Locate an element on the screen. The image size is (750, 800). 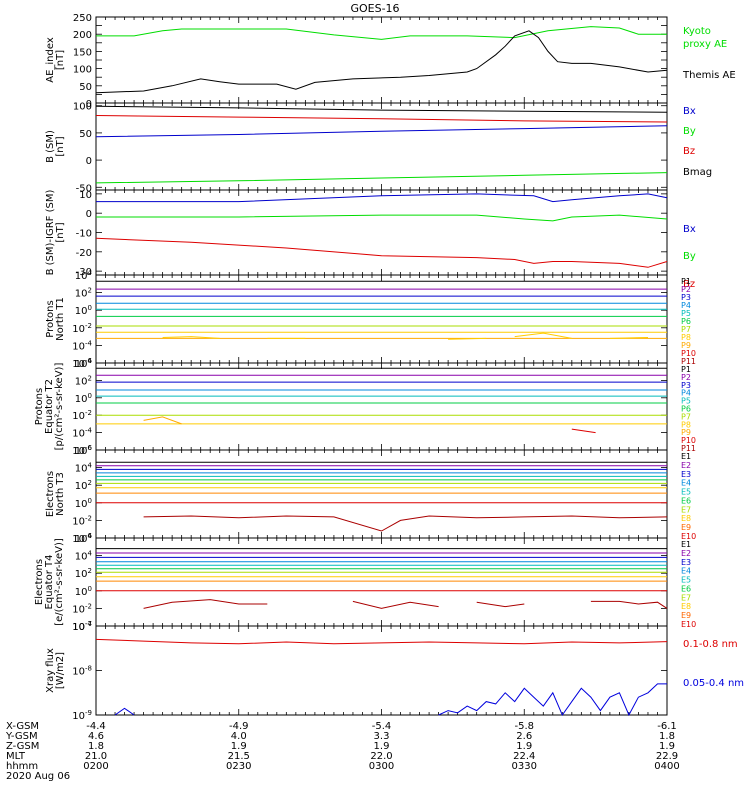
footer-value: 0300 is located at coordinates (381, 766).